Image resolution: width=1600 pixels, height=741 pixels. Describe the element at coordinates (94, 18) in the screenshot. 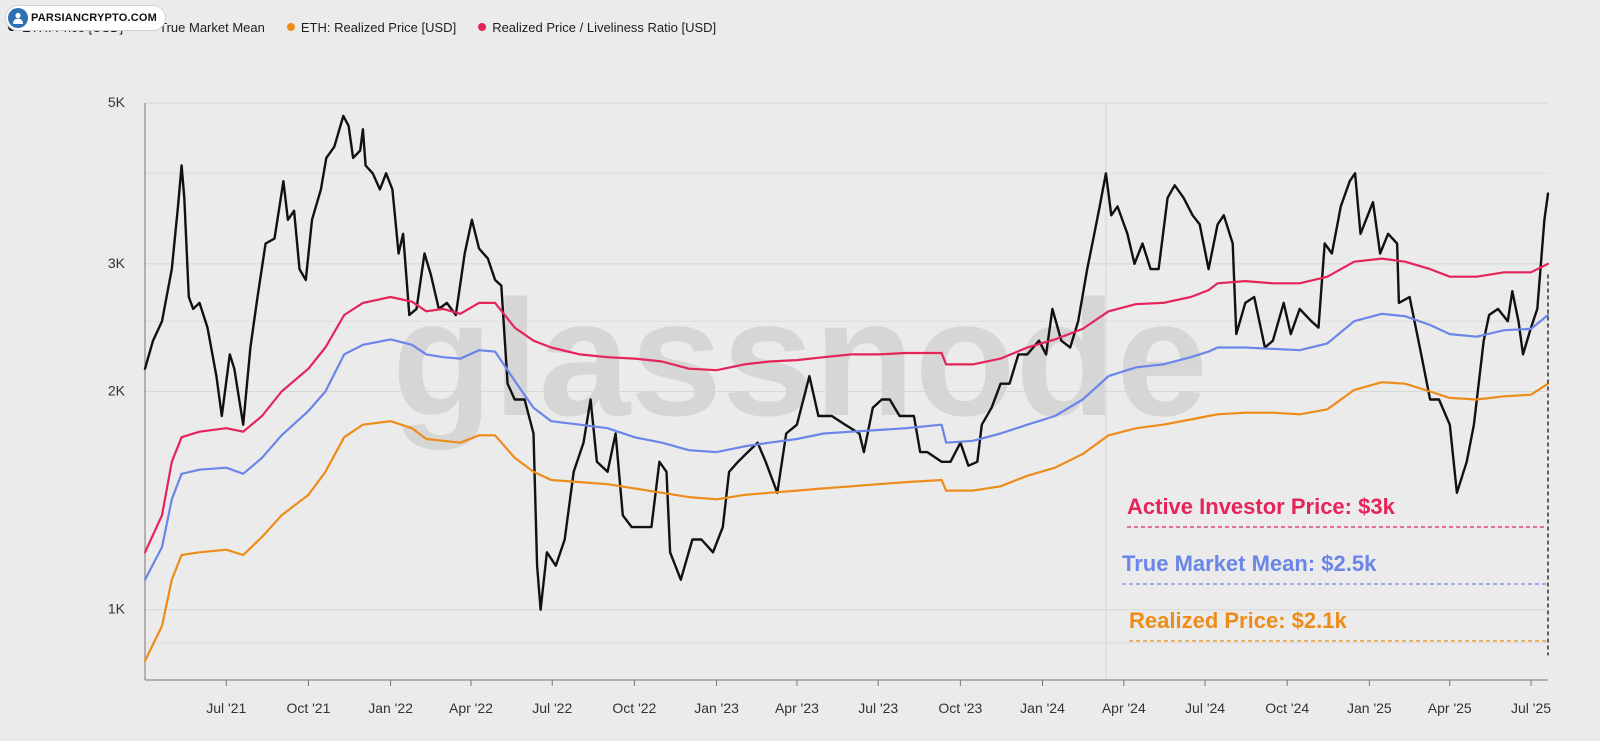

I see `brand-text: PARSIANCRYPTO.COM` at that location.